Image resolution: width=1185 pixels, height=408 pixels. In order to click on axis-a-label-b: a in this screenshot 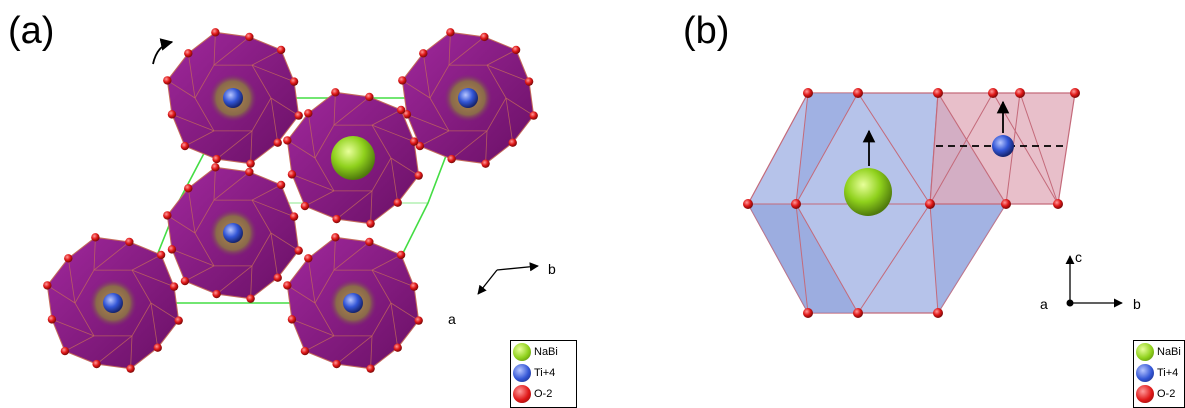, I will do `click(1044, 304)`.